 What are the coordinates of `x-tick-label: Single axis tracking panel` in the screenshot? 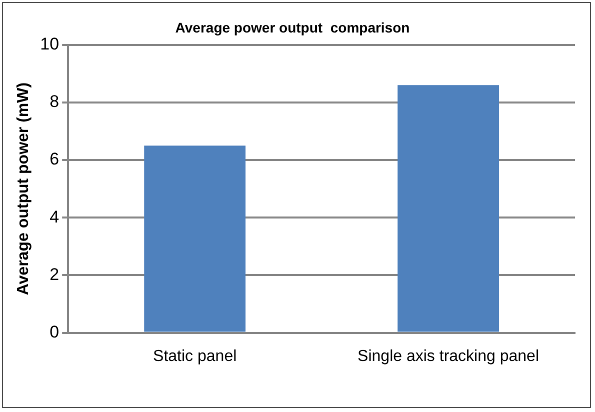 It's located at (448, 356).